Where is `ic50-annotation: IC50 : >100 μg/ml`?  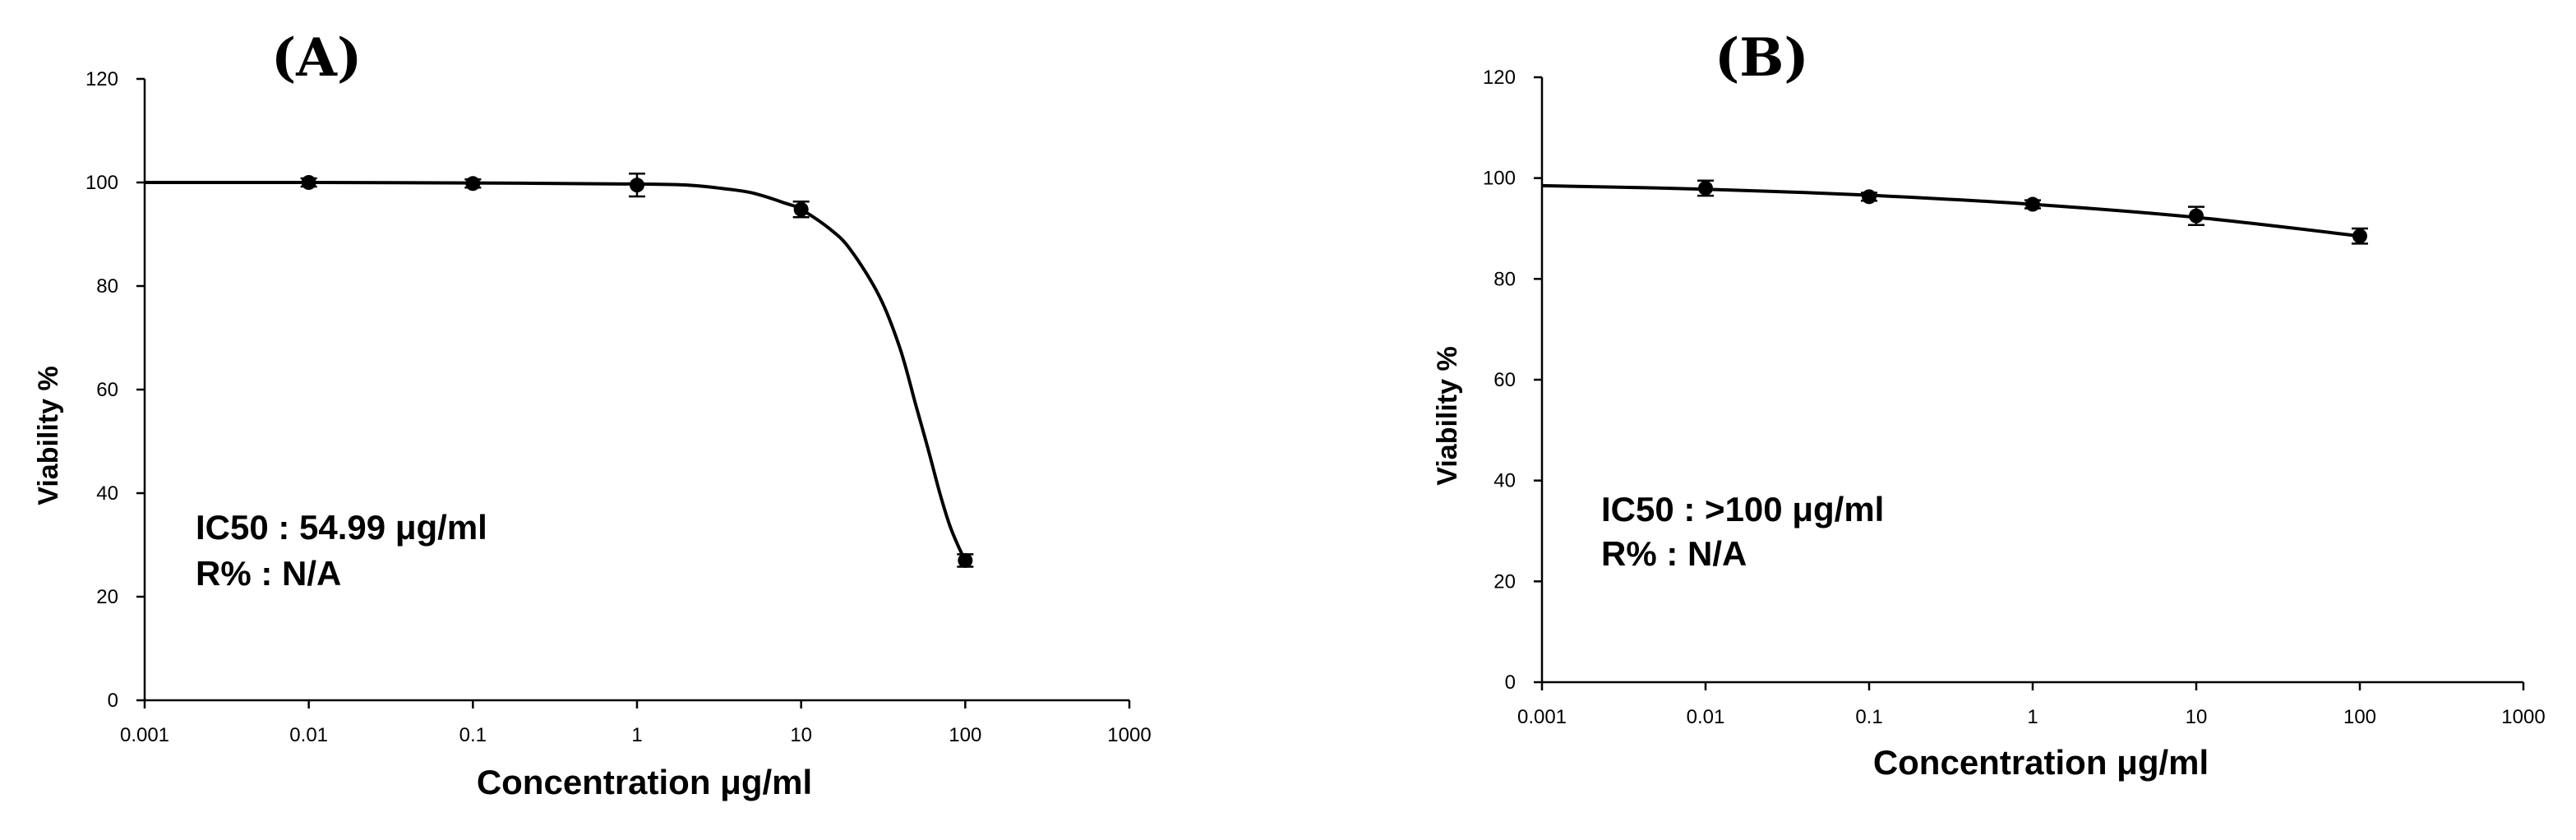 ic50-annotation: IC50 : >100 μg/ml is located at coordinates (1743, 509).